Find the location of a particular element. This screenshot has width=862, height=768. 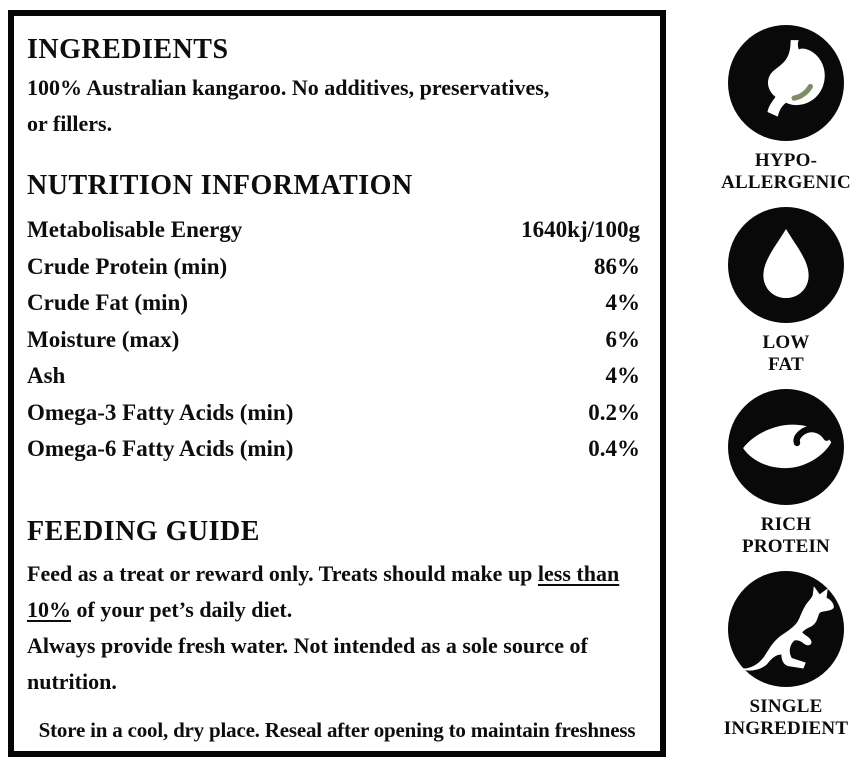

feeding-line: nutrition. is located at coordinates (72, 681).